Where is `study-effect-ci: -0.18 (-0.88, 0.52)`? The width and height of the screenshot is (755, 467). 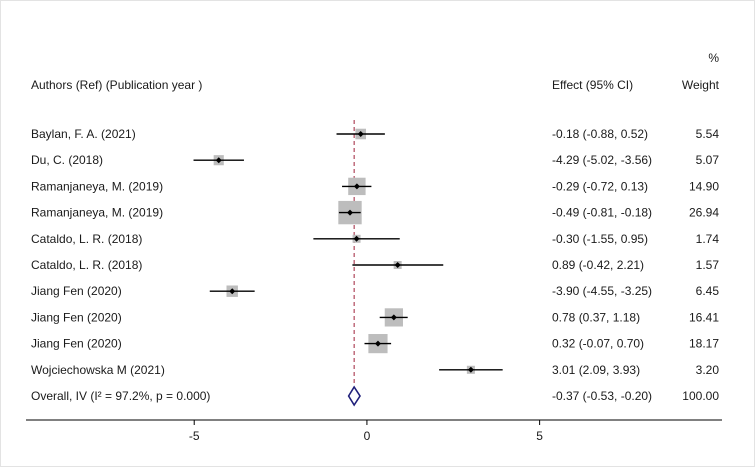
study-effect-ci: -0.18 (-0.88, 0.52) is located at coordinates (600, 134).